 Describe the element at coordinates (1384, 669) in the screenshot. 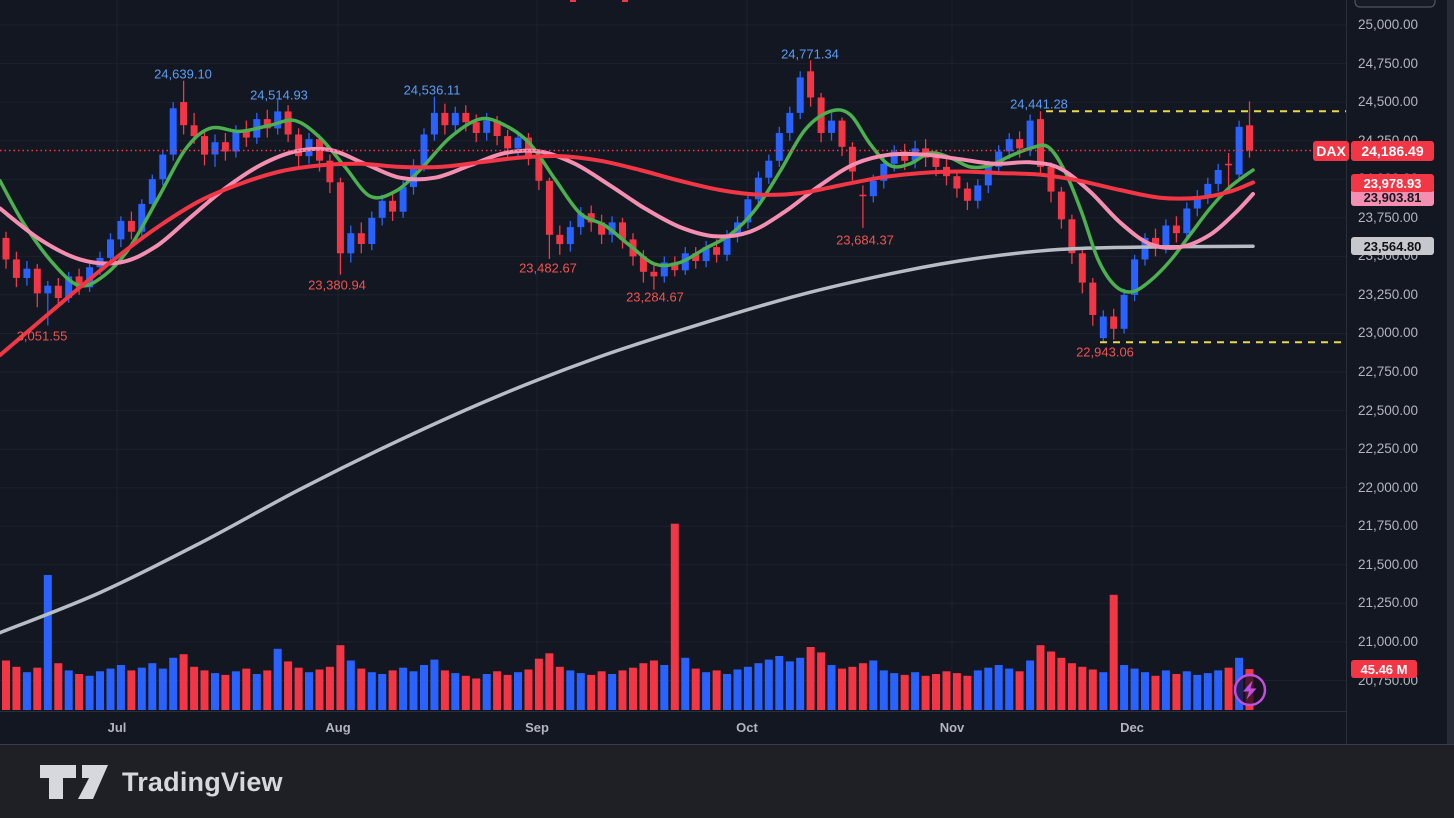

I see `volume-badge: 45.46 M` at that location.